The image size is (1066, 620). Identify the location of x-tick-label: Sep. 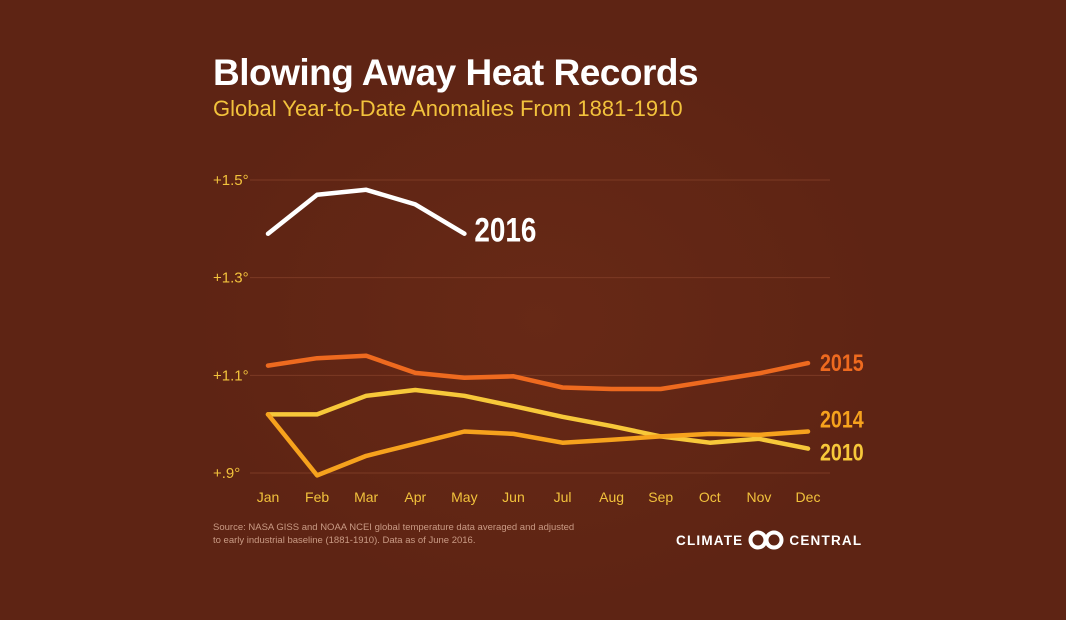
(660, 497).